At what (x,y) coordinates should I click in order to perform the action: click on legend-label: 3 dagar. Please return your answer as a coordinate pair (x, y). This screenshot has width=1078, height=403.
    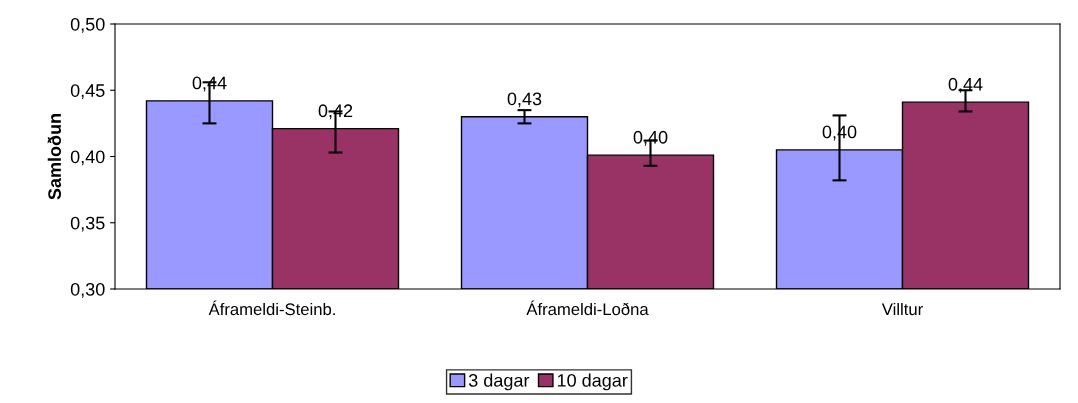
    Looking at the image, I should click on (499, 382).